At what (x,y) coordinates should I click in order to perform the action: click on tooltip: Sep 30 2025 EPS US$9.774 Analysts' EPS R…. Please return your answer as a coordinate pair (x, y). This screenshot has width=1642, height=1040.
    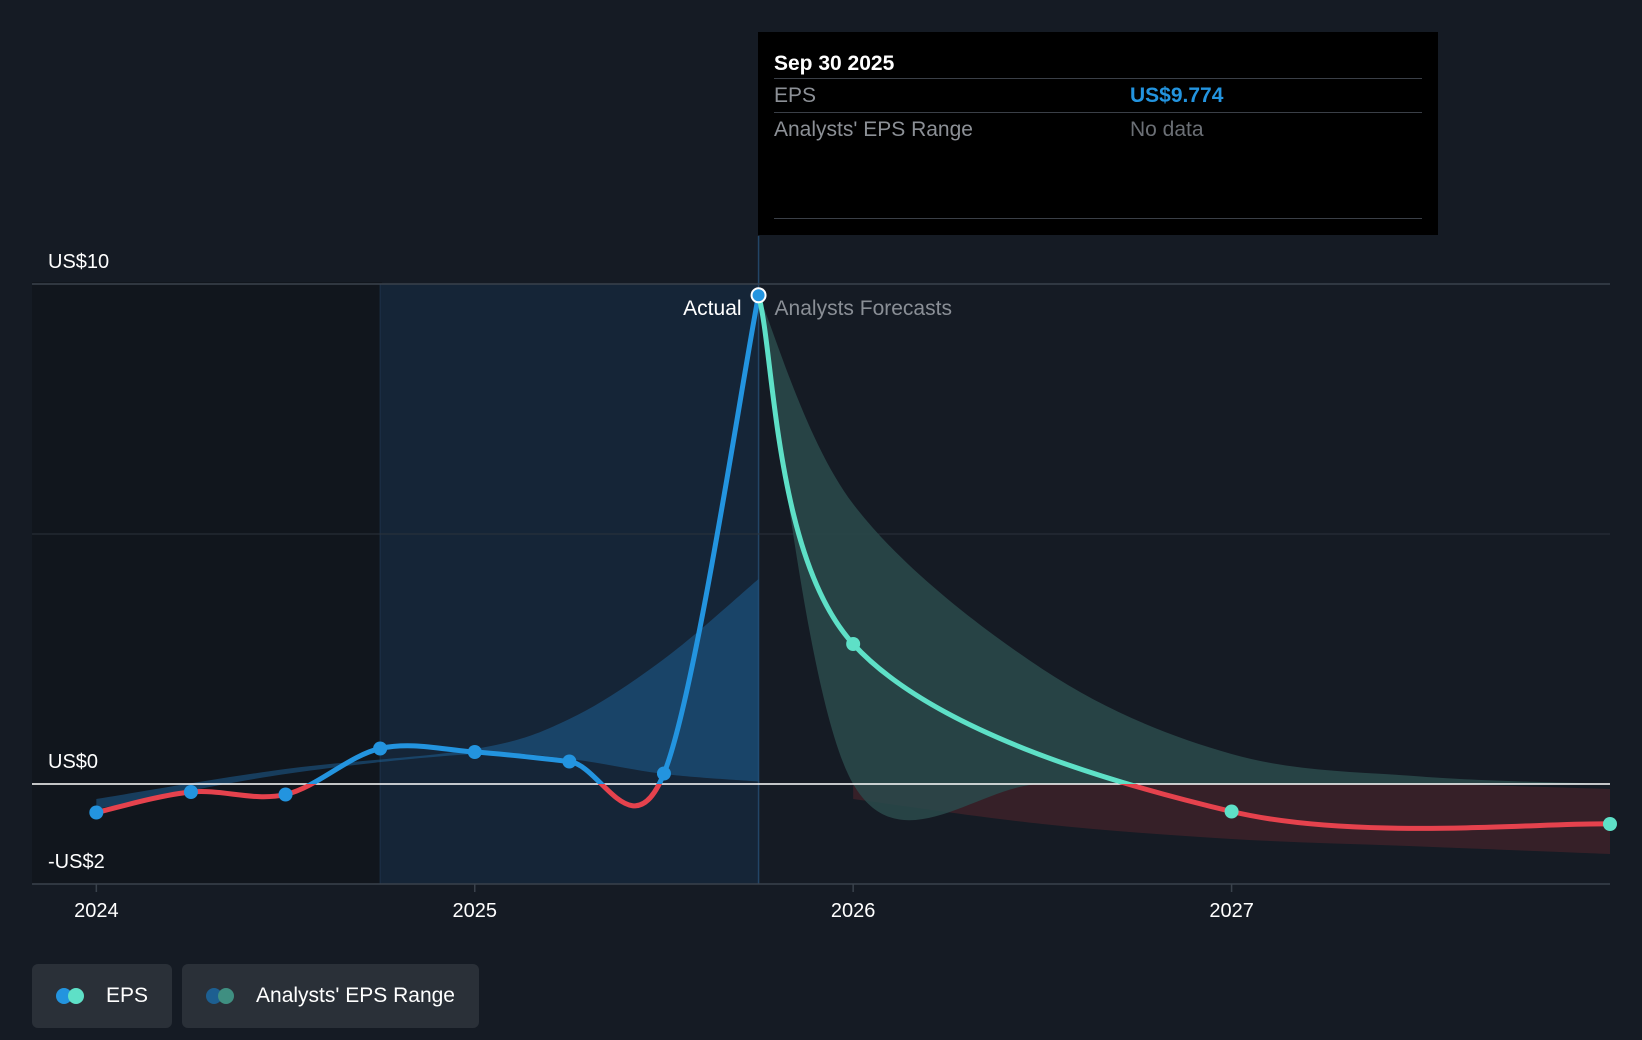
    Looking at the image, I should click on (1098, 133).